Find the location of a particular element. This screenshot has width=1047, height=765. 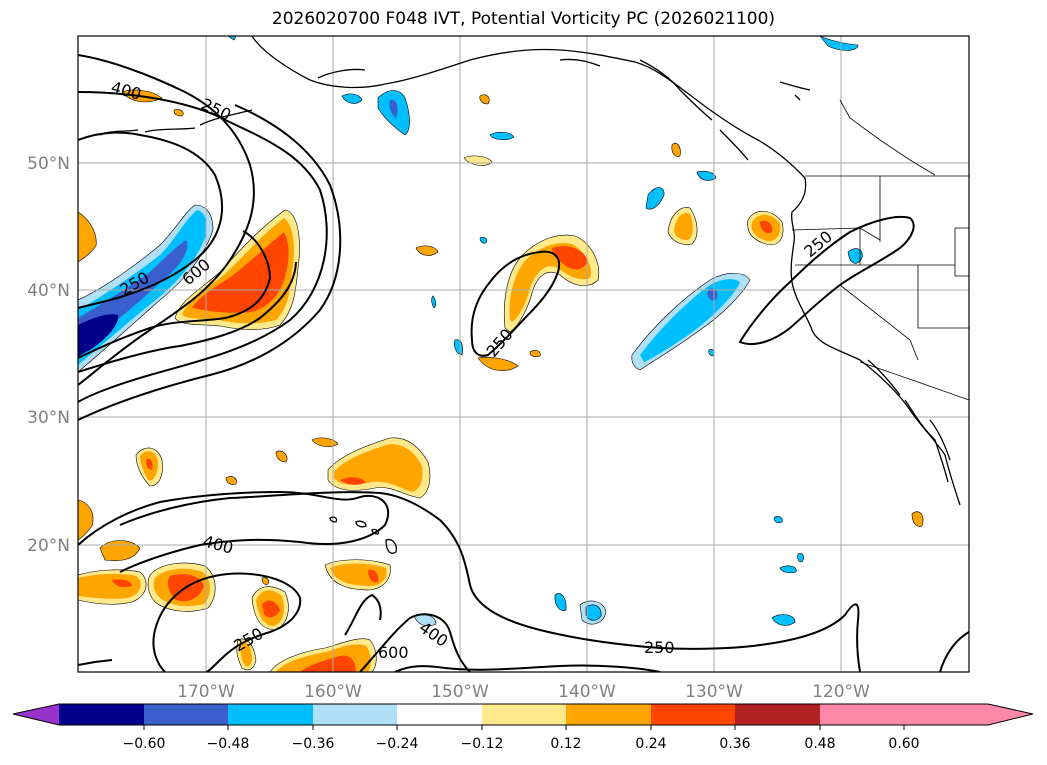

lat-label: 20°N is located at coordinates (48, 546).